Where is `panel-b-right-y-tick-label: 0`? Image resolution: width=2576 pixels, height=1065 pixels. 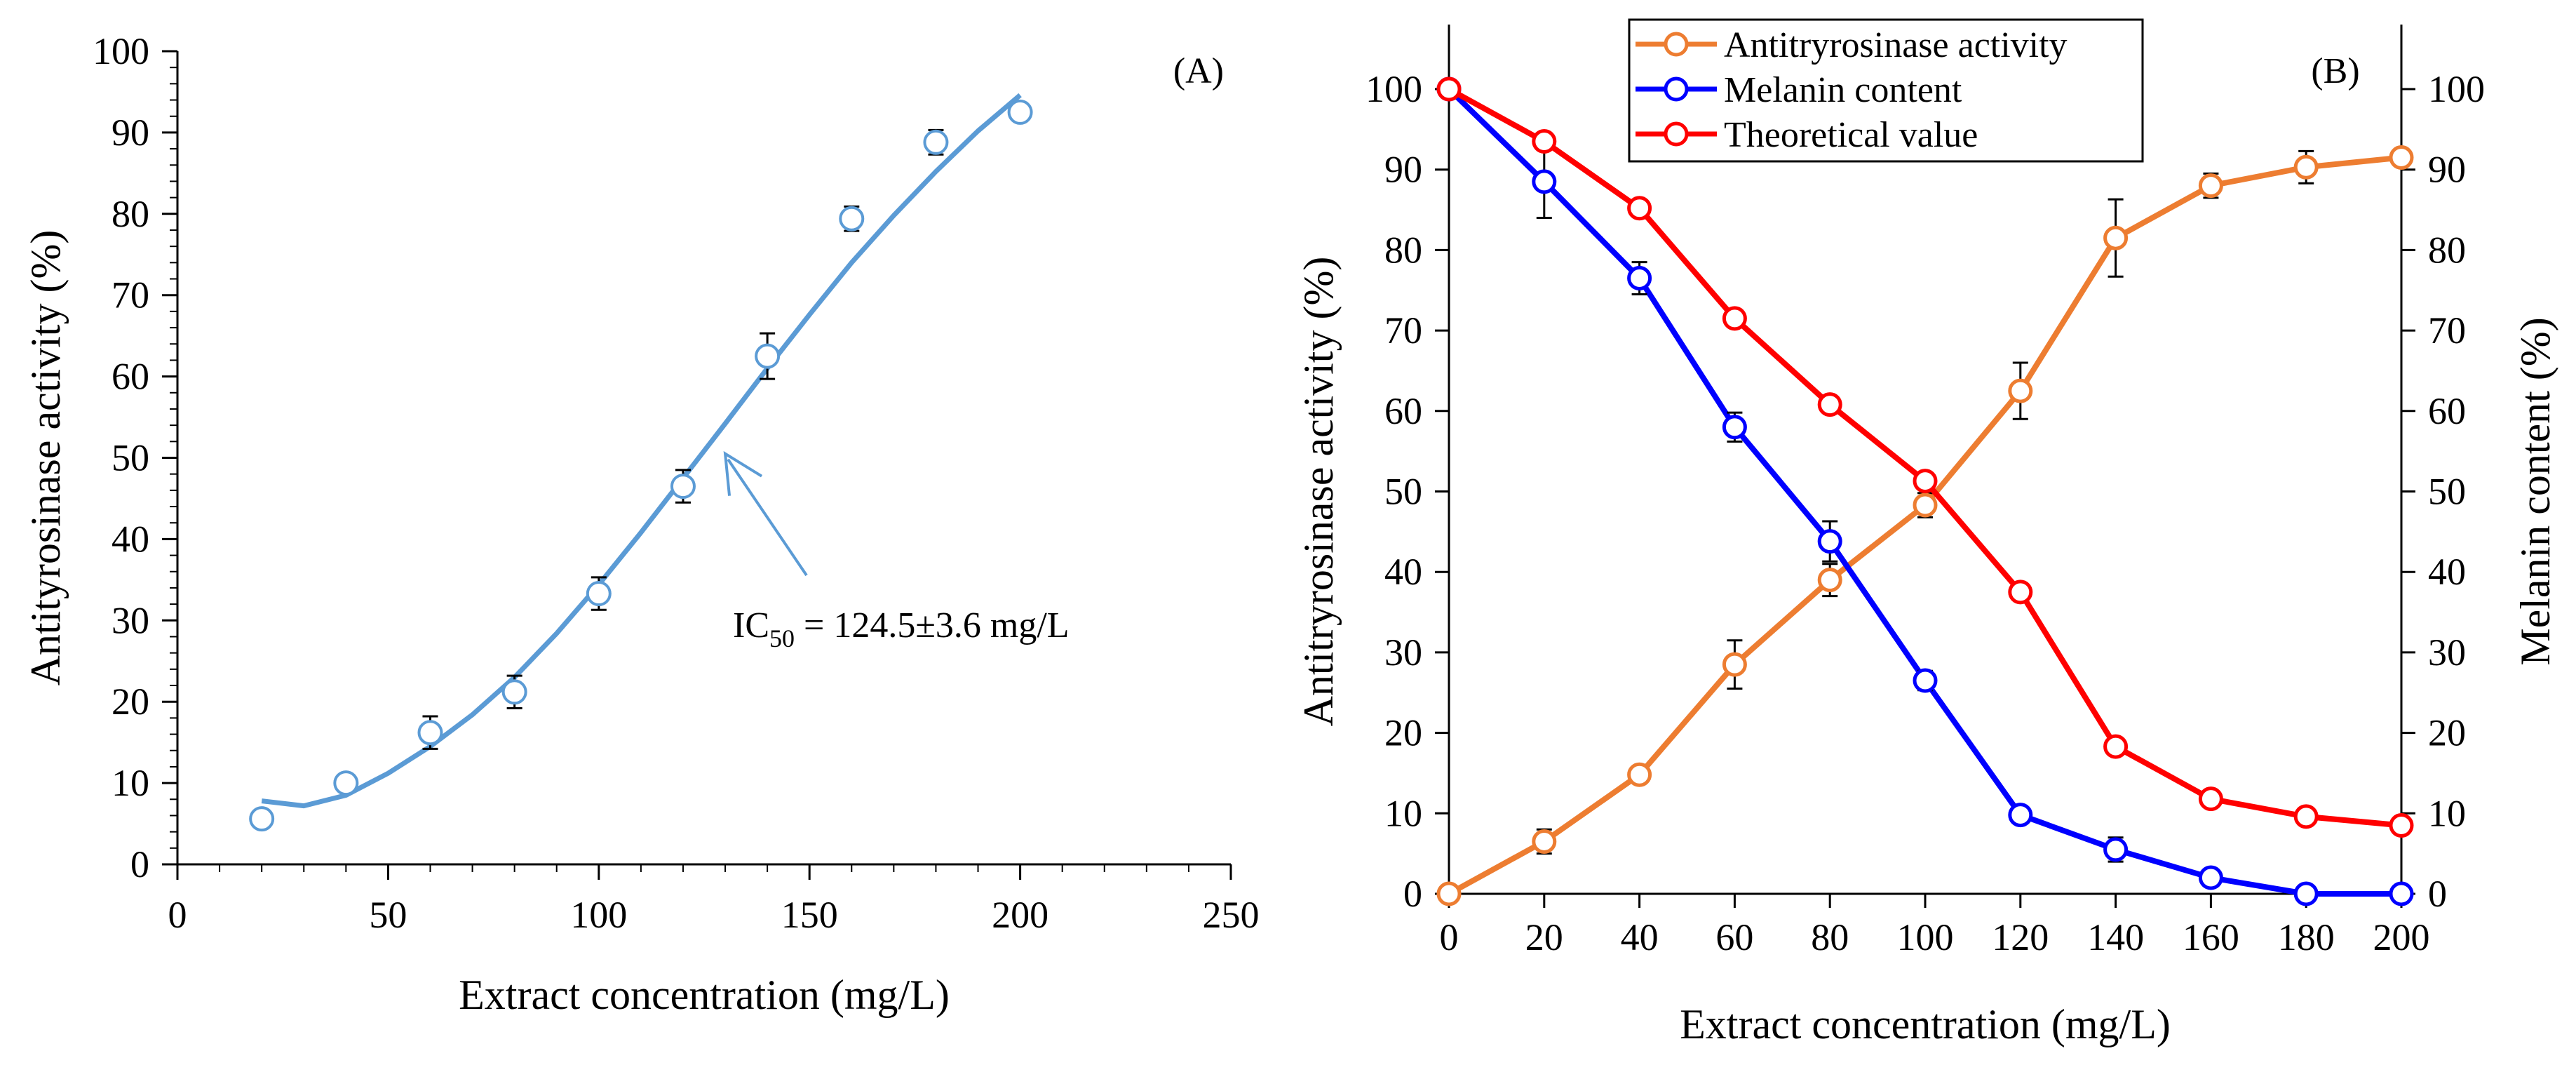
panel-b-right-y-tick-label: 0 is located at coordinates (2437, 894).